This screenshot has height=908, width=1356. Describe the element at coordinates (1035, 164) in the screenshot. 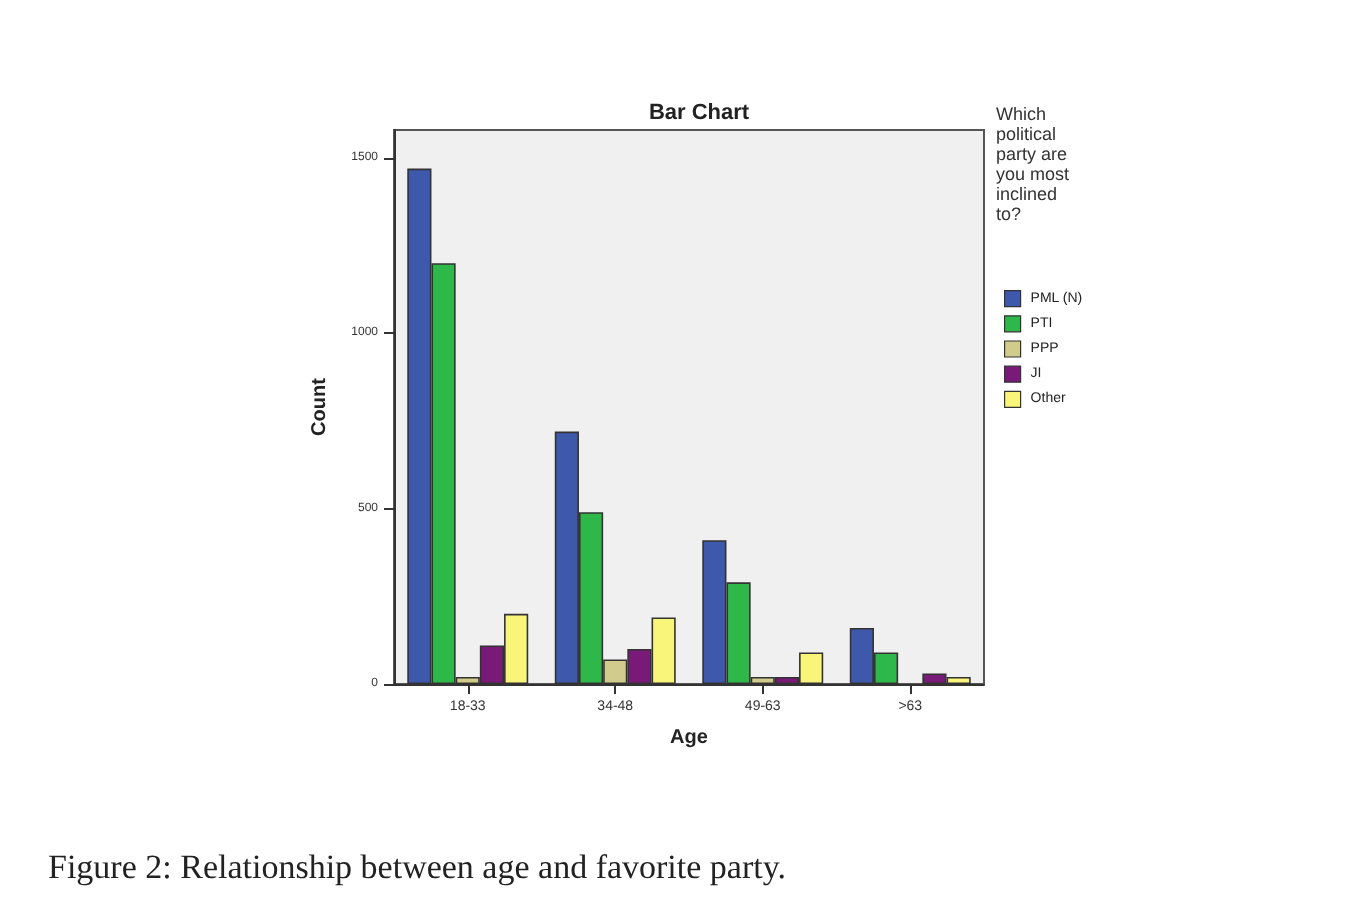

I see `legend-title: Which political party are you most inclined to?` at that location.